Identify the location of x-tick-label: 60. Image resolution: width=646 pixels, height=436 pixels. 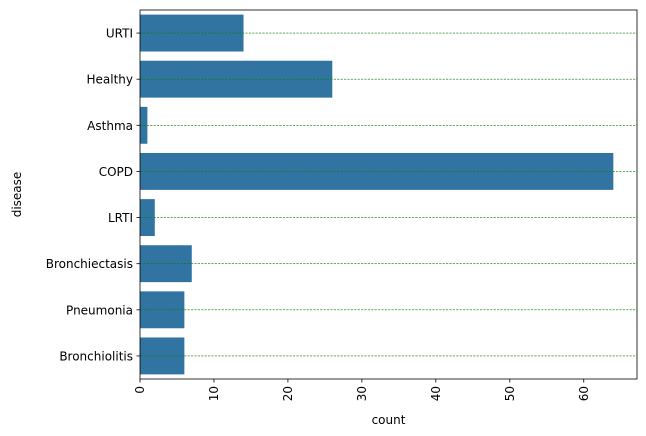
(584, 393).